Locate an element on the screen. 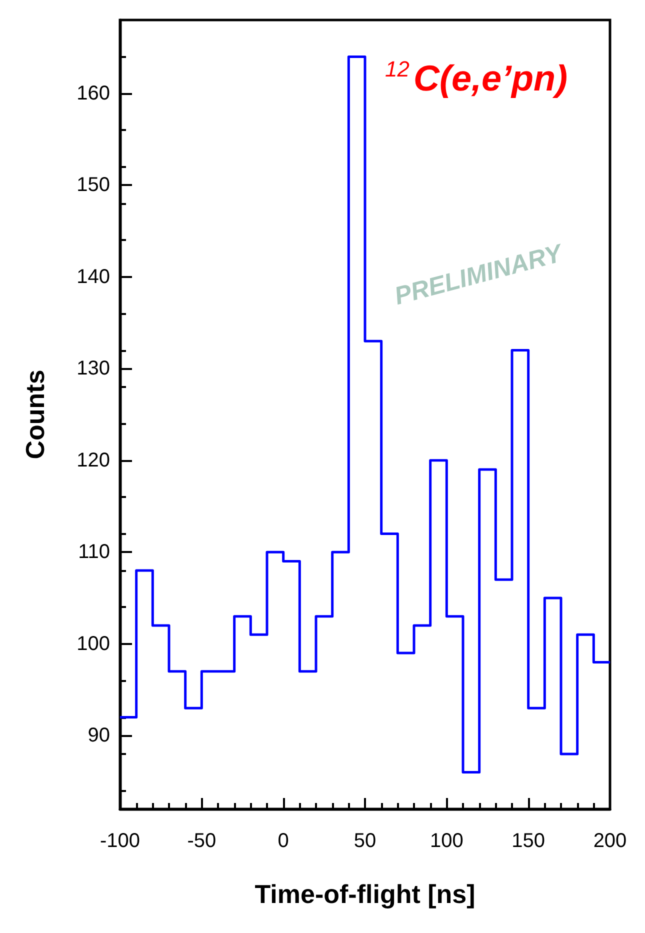  x-tick-label: 100 is located at coordinates (447, 841).